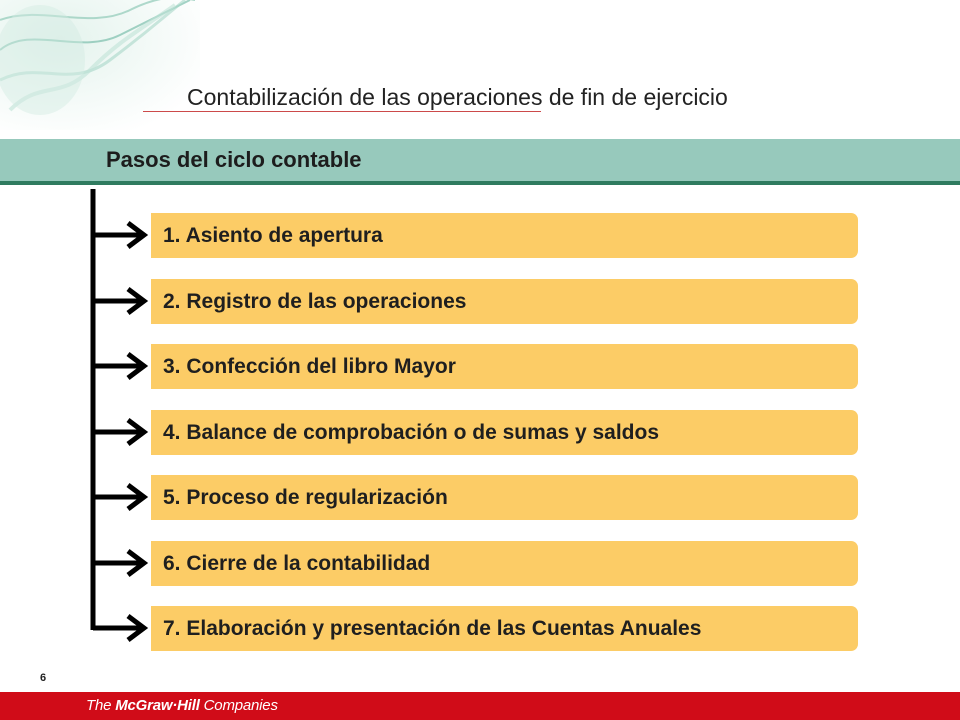 The image size is (960, 720). Describe the element at coordinates (504, 301) in the screenshot. I see `step-2: 2. Registro de las operaciones` at that location.